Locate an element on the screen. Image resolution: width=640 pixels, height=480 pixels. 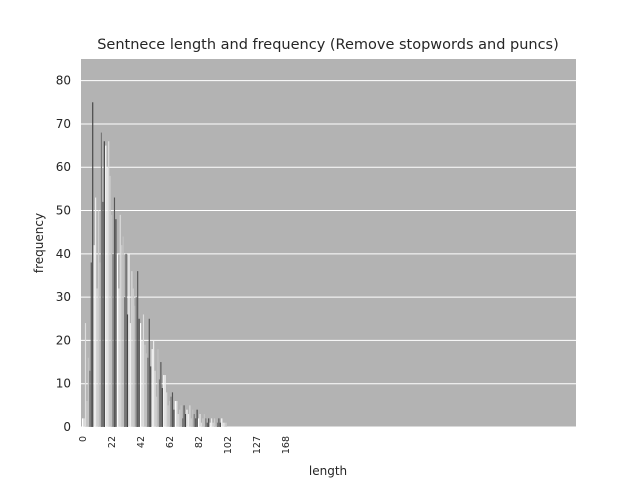
y-tick-label: 70 is located at coordinates (63, 124).